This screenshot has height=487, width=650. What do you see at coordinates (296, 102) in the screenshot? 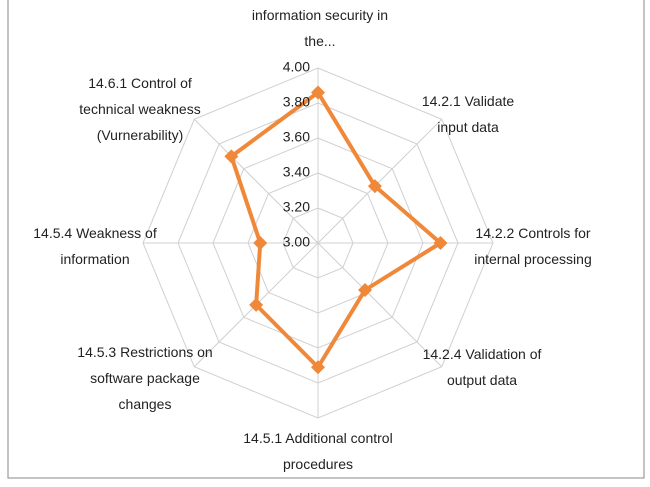
I see `tick-label: 3.80` at bounding box center [296, 102].